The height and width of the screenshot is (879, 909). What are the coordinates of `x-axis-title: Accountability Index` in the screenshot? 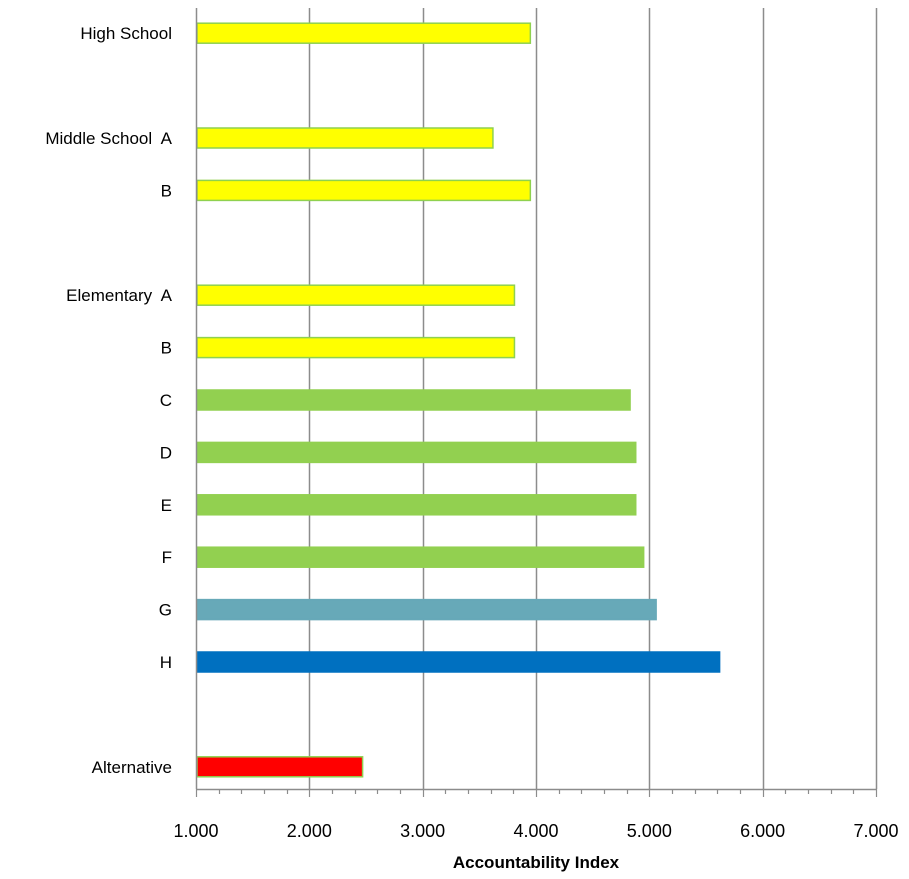 It's located at (536, 862).